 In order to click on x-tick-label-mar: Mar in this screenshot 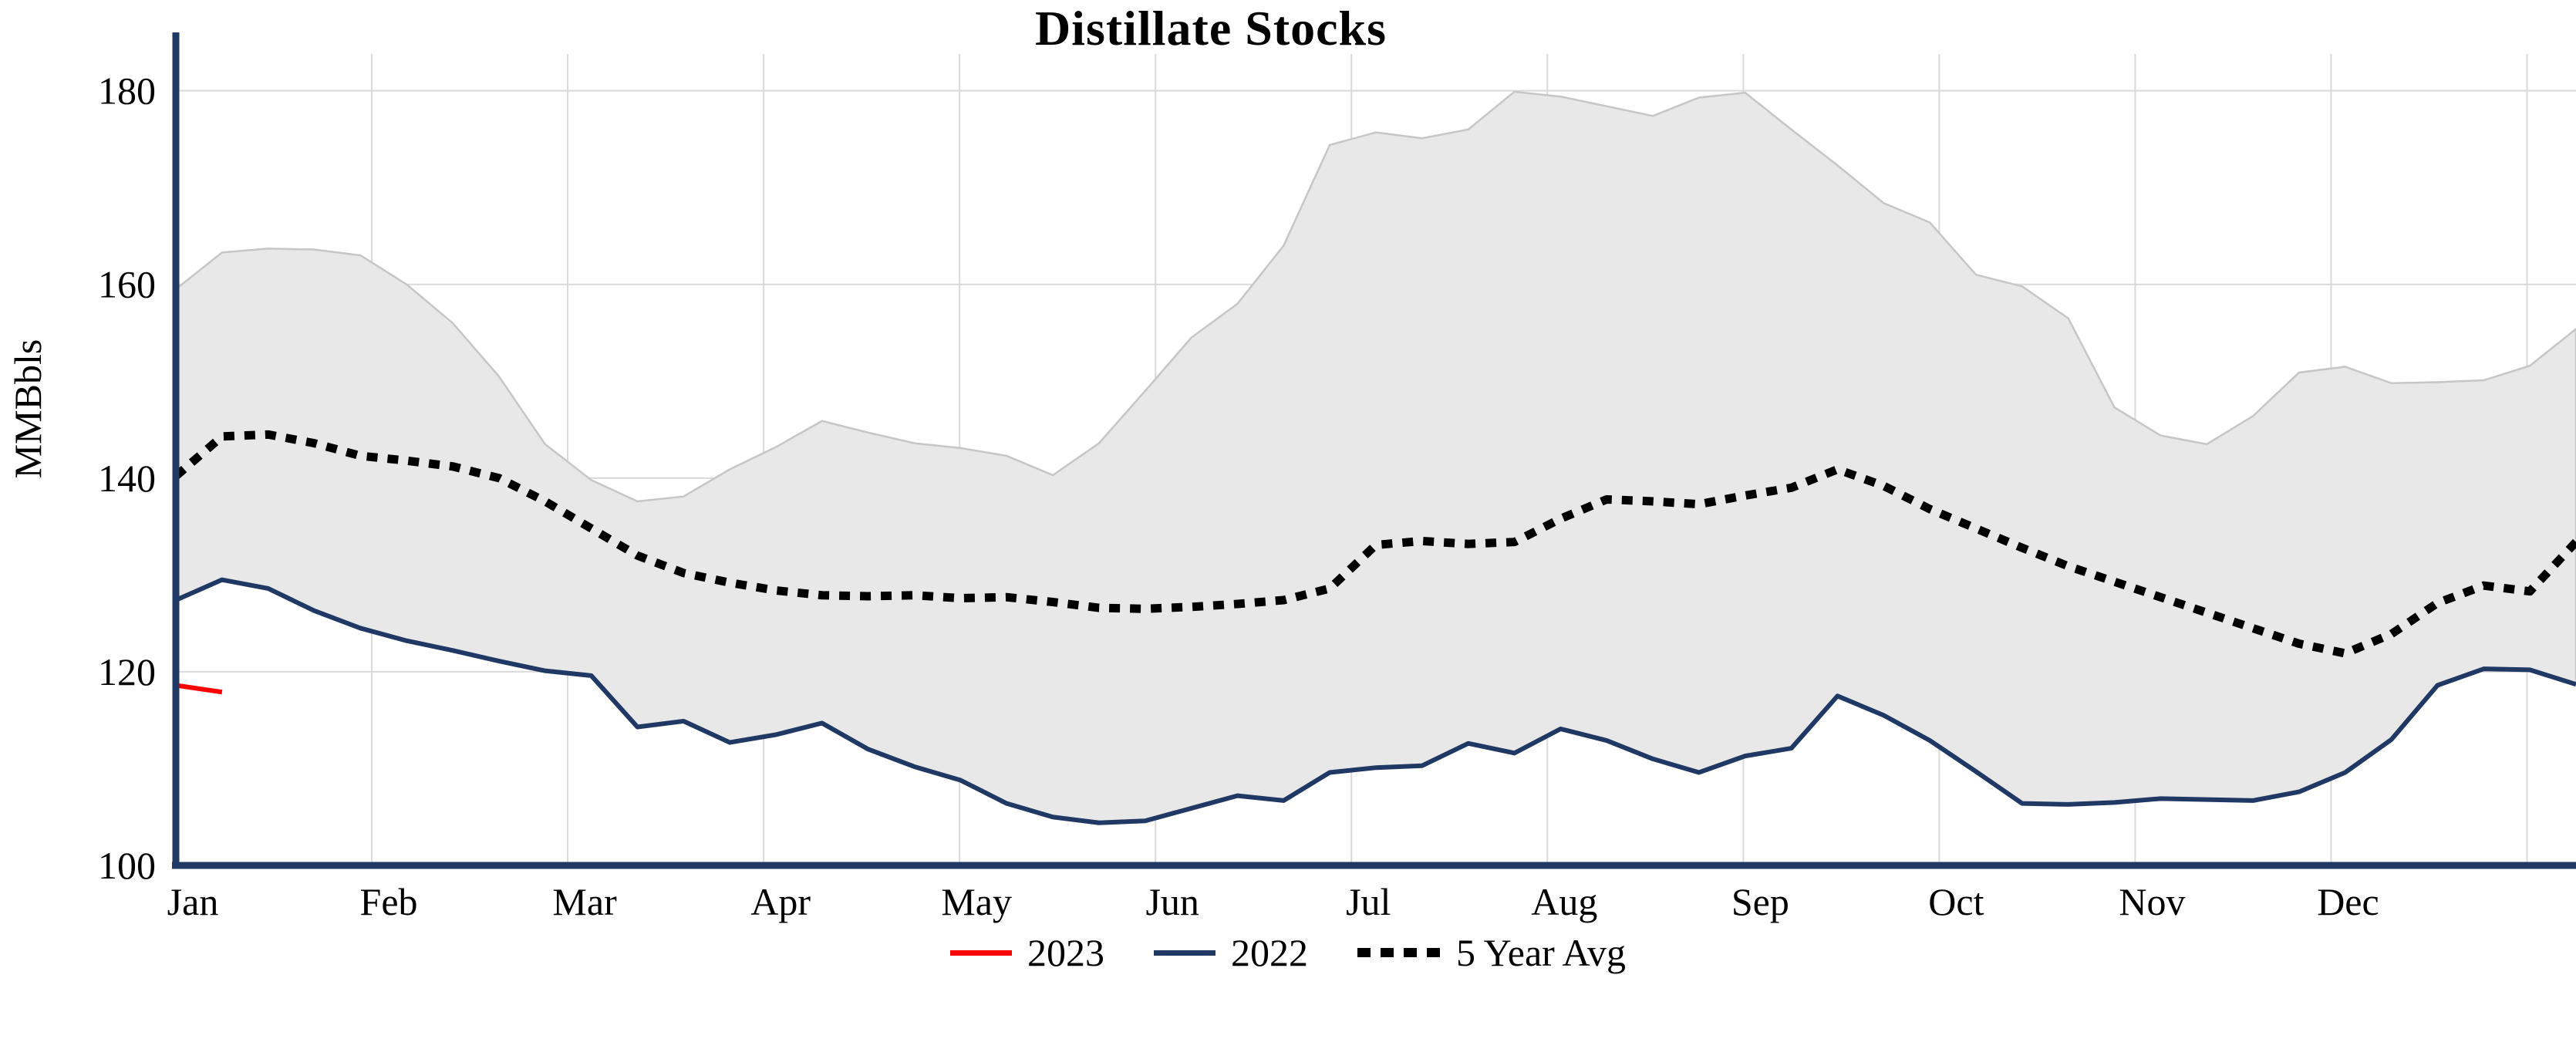, I will do `click(584, 901)`.